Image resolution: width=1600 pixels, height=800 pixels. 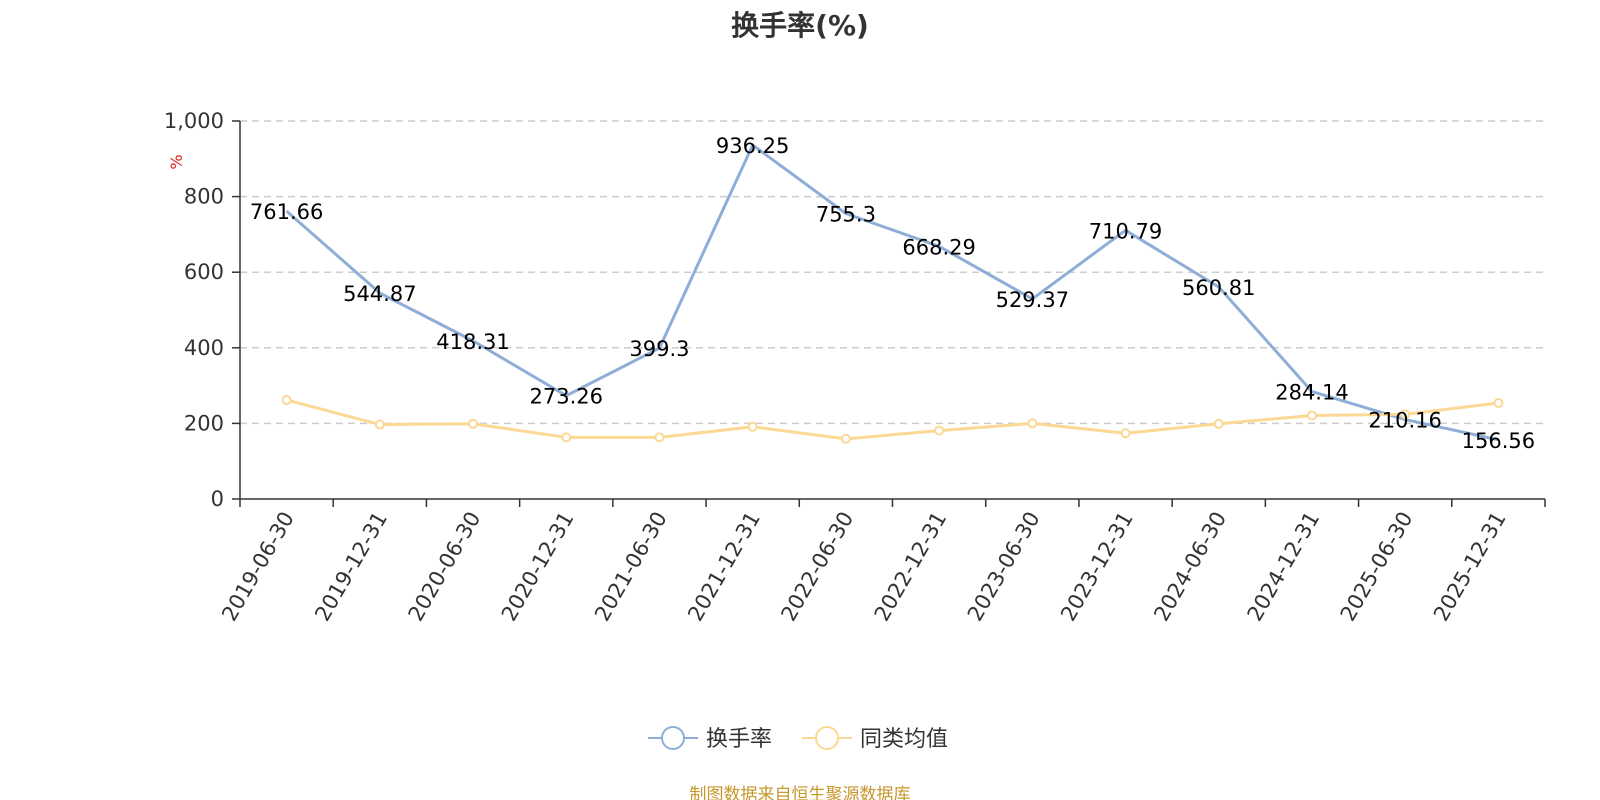 I want to click on data-label: 273.26, so click(x=566, y=397).